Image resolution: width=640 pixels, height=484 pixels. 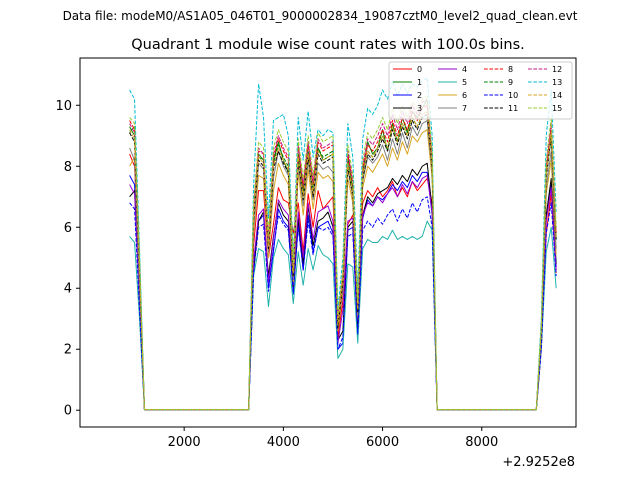 I want to click on y-tick-label-6: 6, so click(x=68, y=228).